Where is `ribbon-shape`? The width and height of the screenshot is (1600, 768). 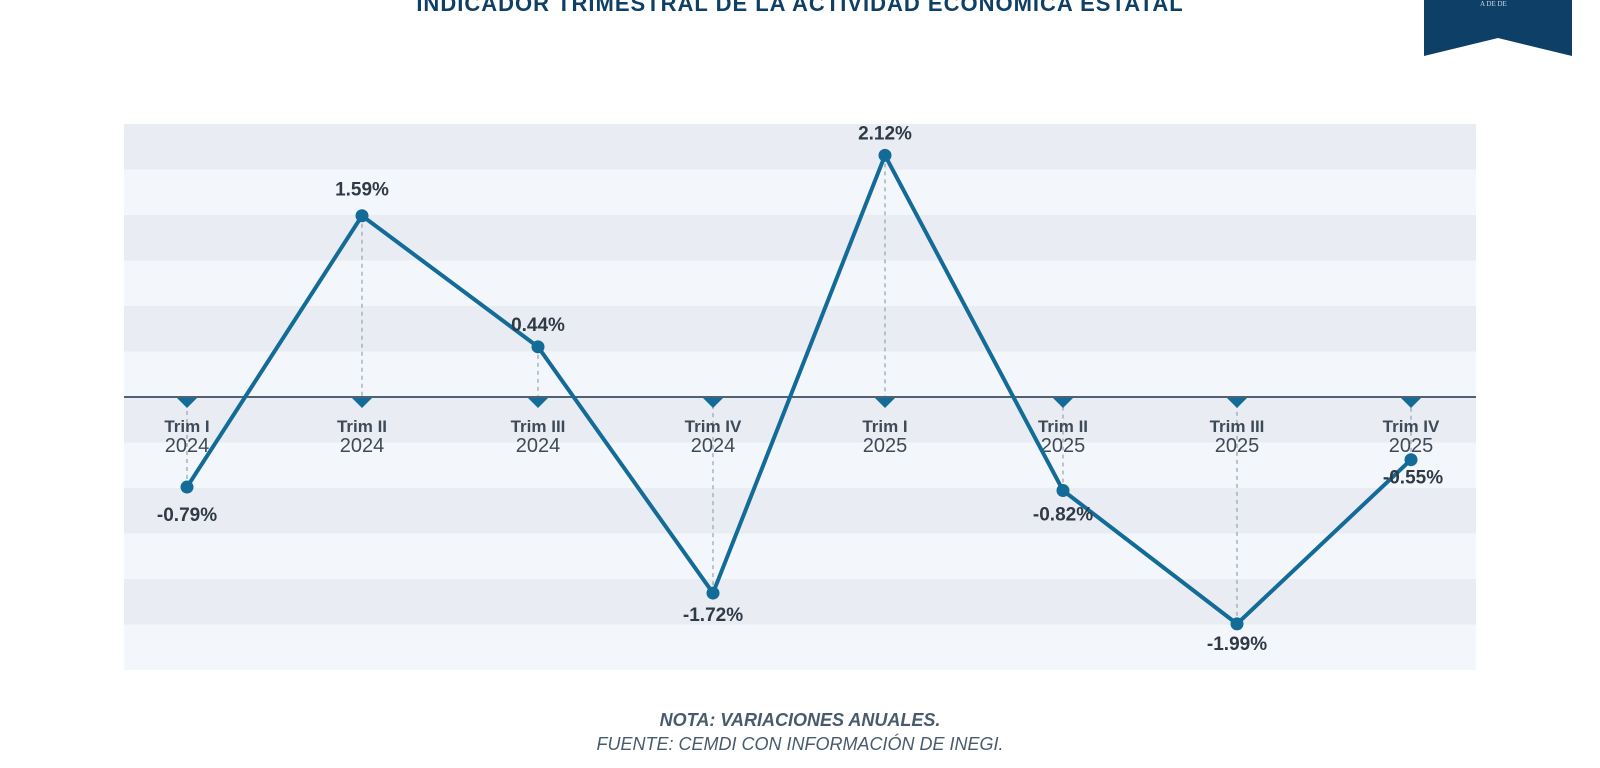
ribbon-shape is located at coordinates (1498, 28).